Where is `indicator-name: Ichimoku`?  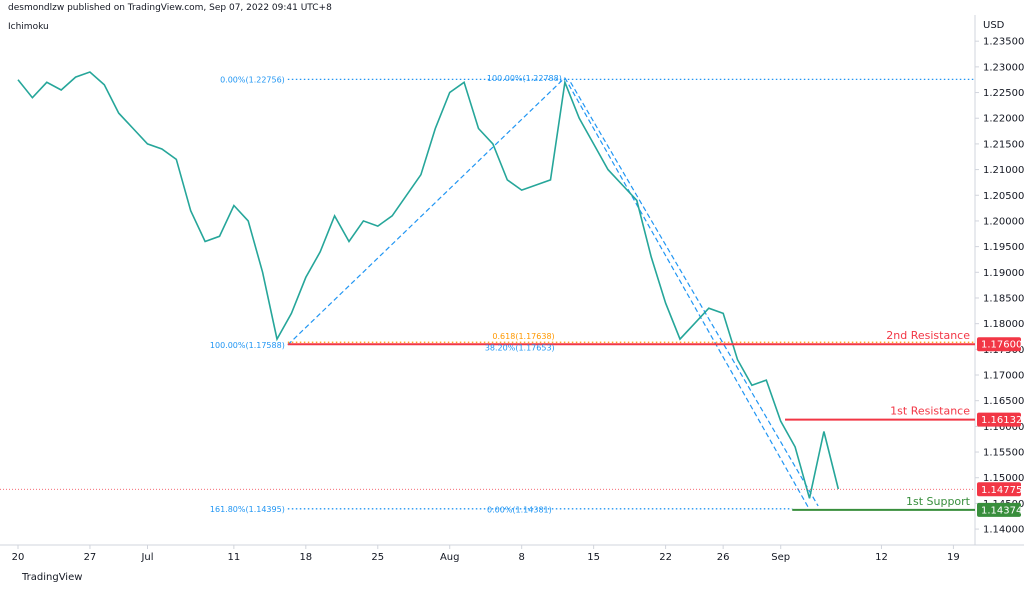 indicator-name: Ichimoku is located at coordinates (28, 27).